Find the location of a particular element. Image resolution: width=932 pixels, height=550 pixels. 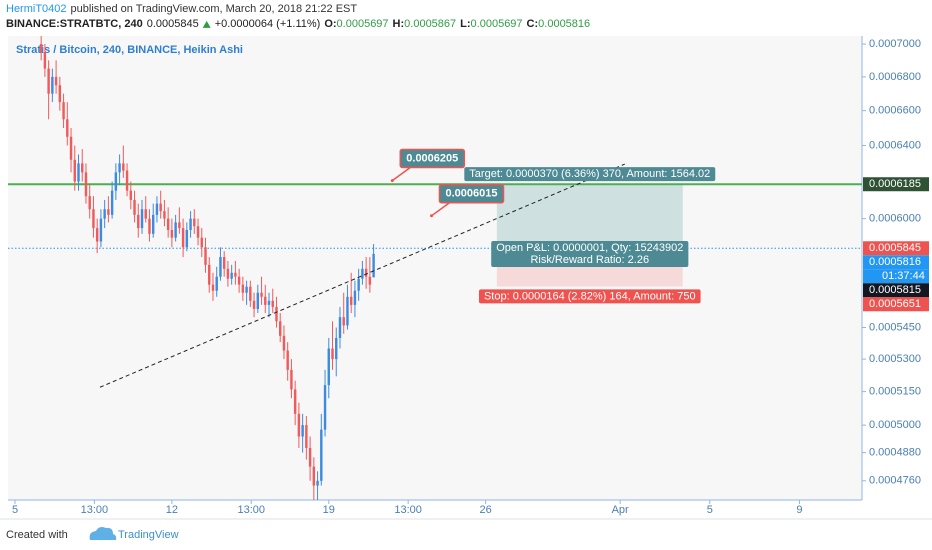

ohlc-label: L: is located at coordinates (465, 24).